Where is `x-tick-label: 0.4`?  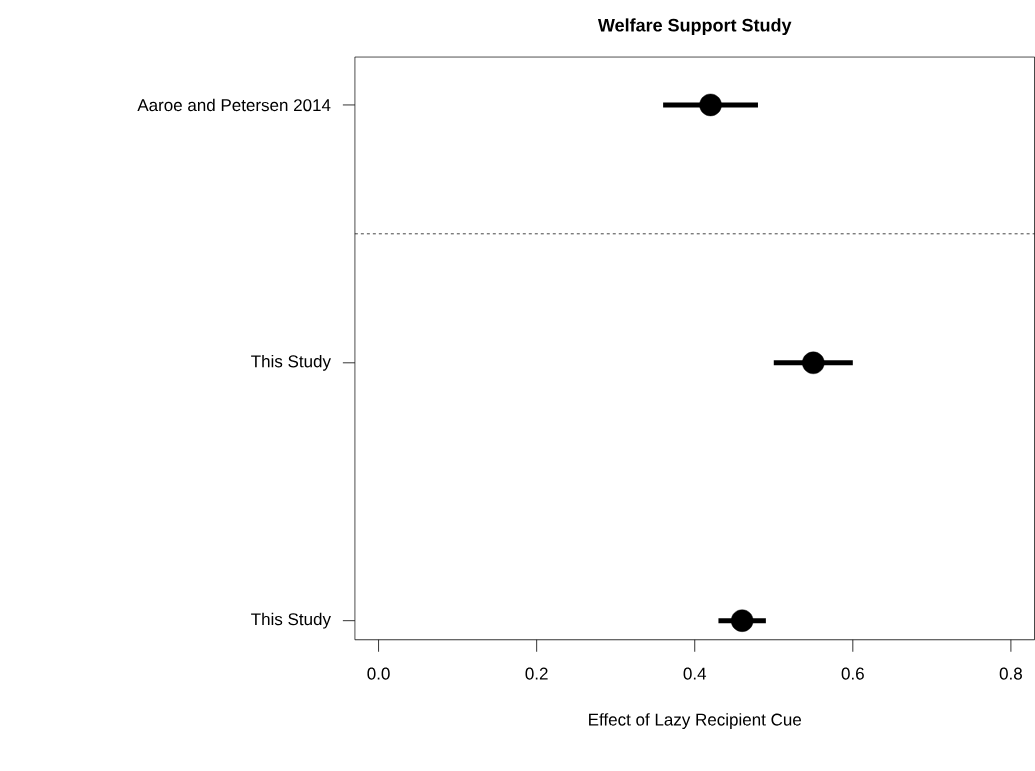 x-tick-label: 0.4 is located at coordinates (695, 673).